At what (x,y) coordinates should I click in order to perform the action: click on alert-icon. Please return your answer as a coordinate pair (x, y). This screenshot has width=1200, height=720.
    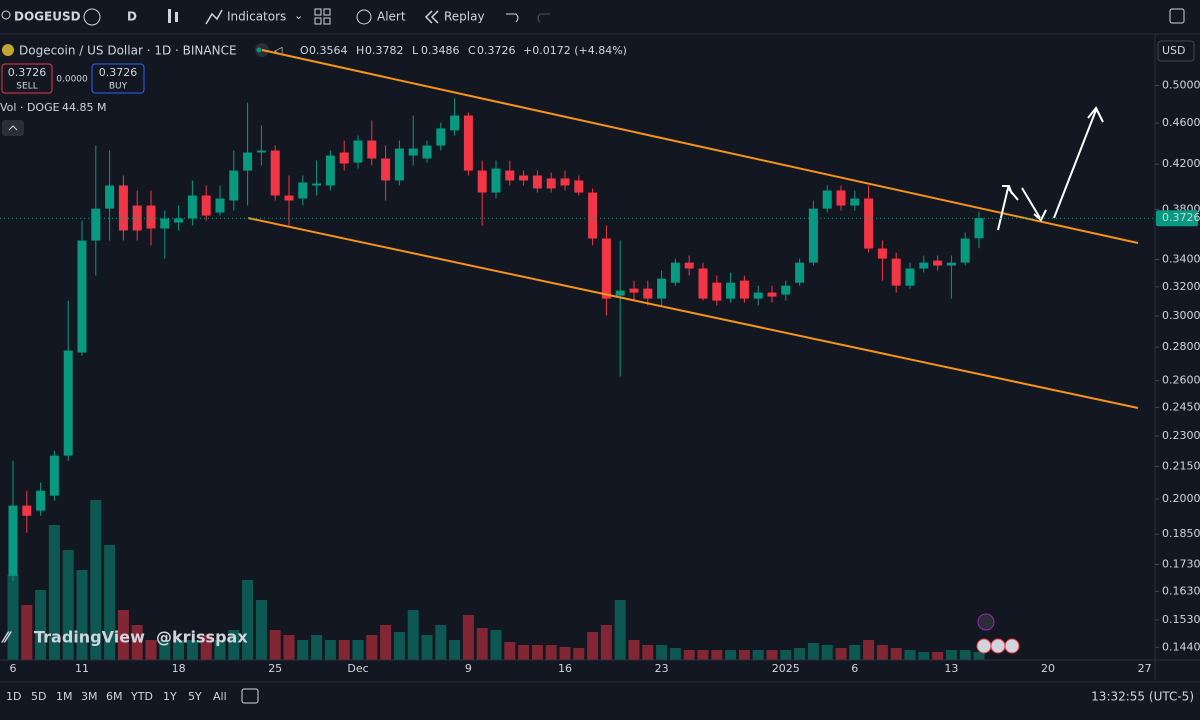
    Looking at the image, I should click on (364, 17).